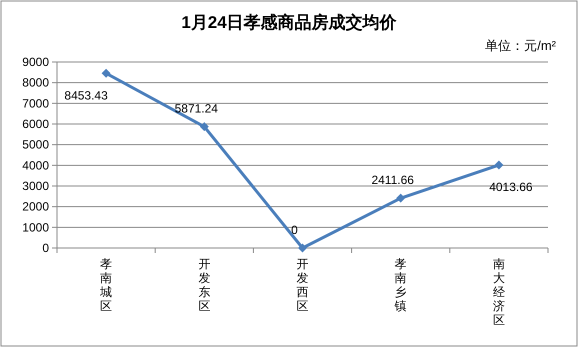 Image resolution: width=578 pixels, height=347 pixels. Describe the element at coordinates (521, 45) in the screenshot. I see `text: 单位：元/m²` at that location.